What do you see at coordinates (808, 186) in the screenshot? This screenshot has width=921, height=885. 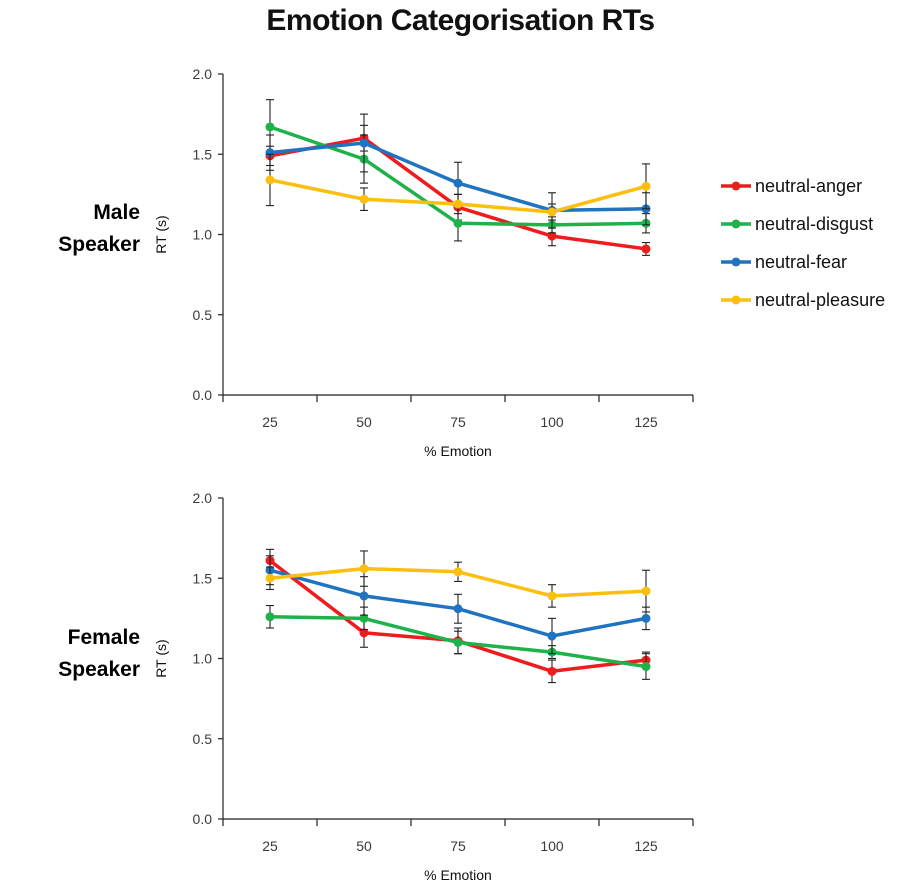 I see `legend-label-neutral-anger: neutral-anger` at bounding box center [808, 186].